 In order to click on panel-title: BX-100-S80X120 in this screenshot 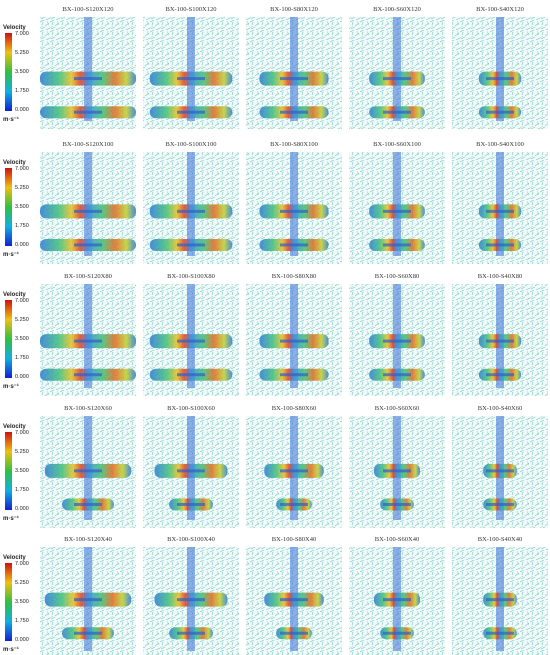, I will do `click(294, 9)`.